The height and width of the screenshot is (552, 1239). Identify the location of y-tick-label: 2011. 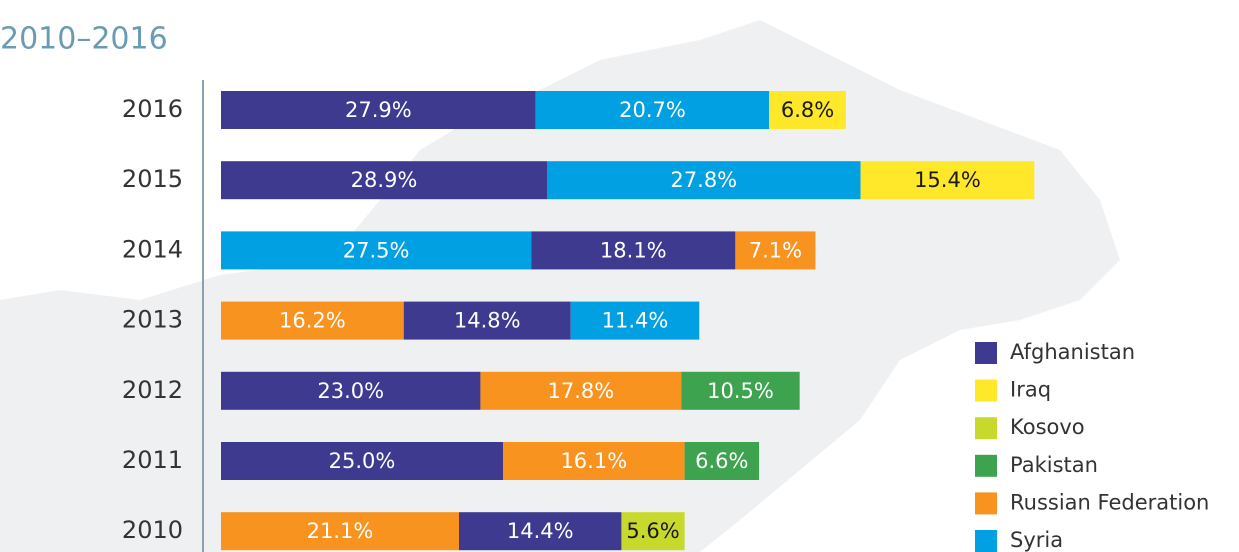
(152, 460).